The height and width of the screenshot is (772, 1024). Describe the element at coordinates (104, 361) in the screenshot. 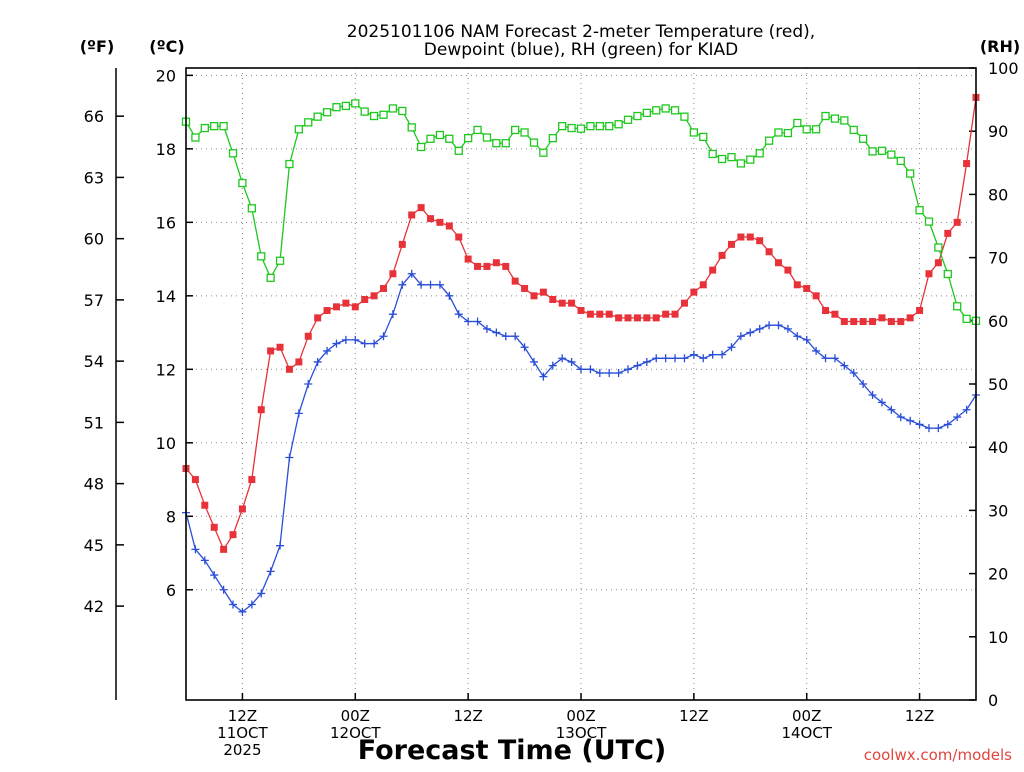

I see `fahrenheit-axis: 42 45 48 51 54 57 60 63 66` at that location.